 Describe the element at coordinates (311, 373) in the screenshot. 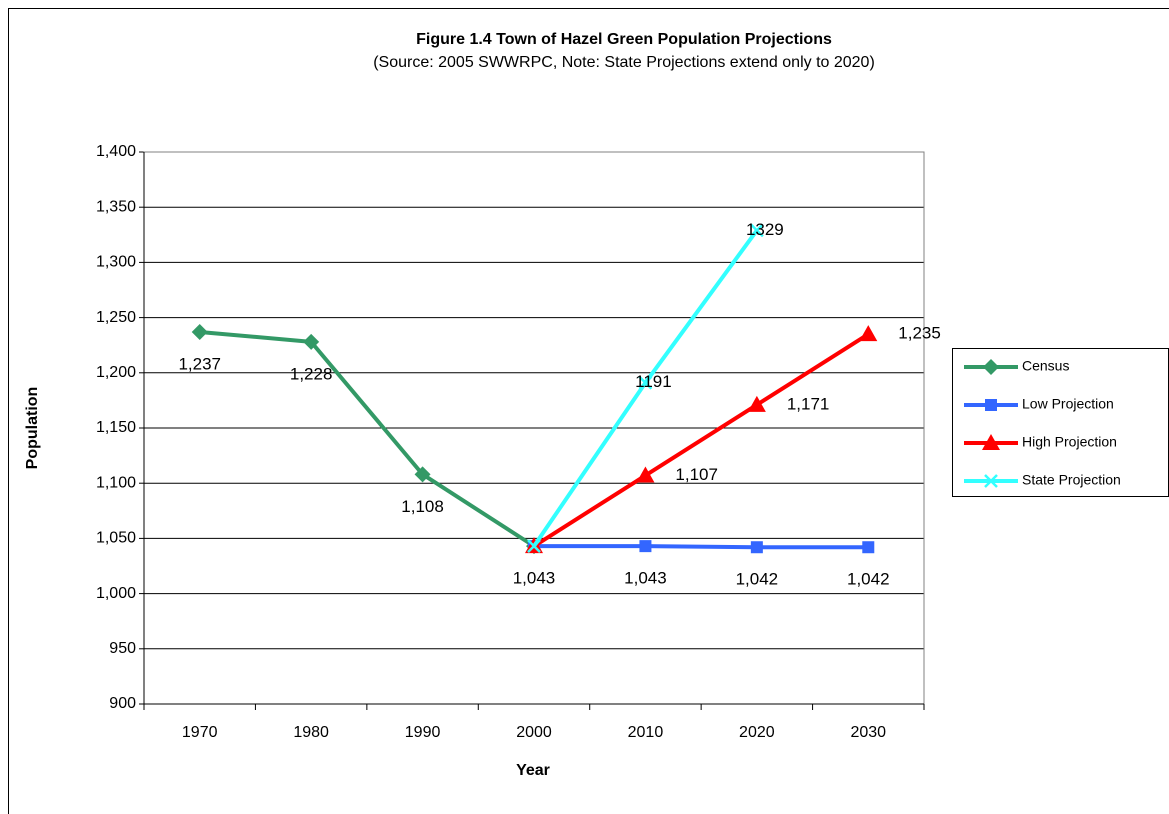

I see `data-label: 1,228` at that location.